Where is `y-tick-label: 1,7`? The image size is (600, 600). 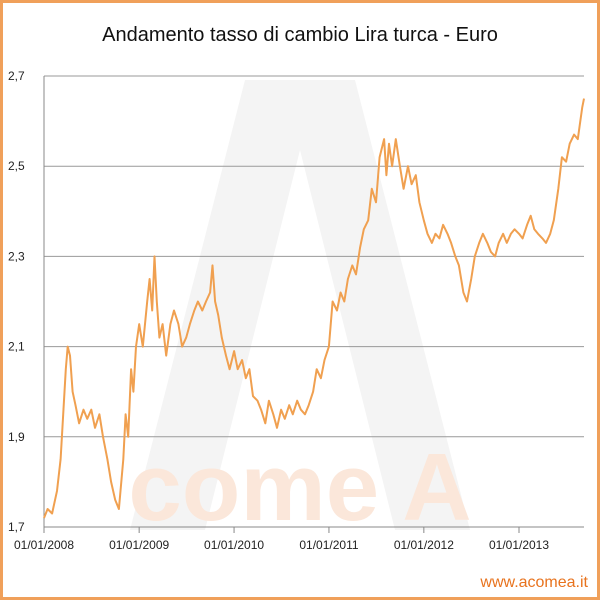 y-tick-label: 1,7 is located at coordinates (16, 527).